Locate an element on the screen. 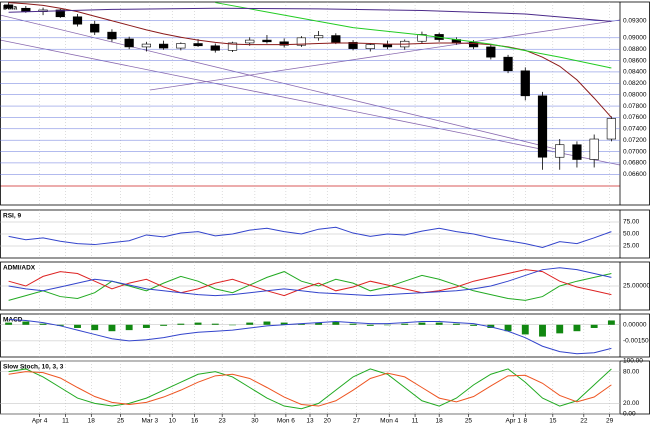 Image resolution: width=650 pixels, height=427 pixels. y-tick-label: 25.00000 is located at coordinates (636, 286).